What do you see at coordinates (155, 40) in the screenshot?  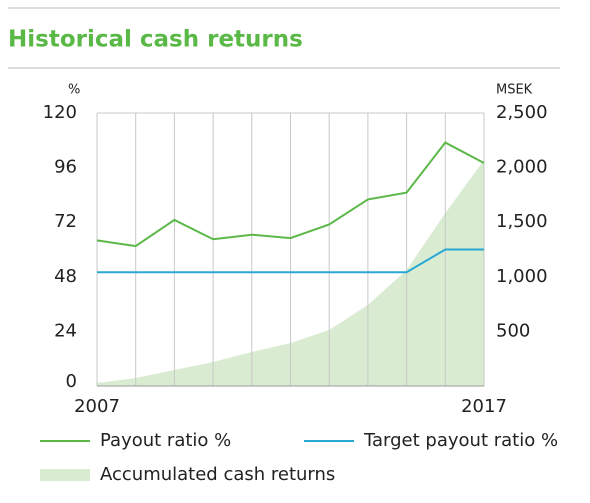 I see `chart-title: Historical cash returns` at bounding box center [155, 40].